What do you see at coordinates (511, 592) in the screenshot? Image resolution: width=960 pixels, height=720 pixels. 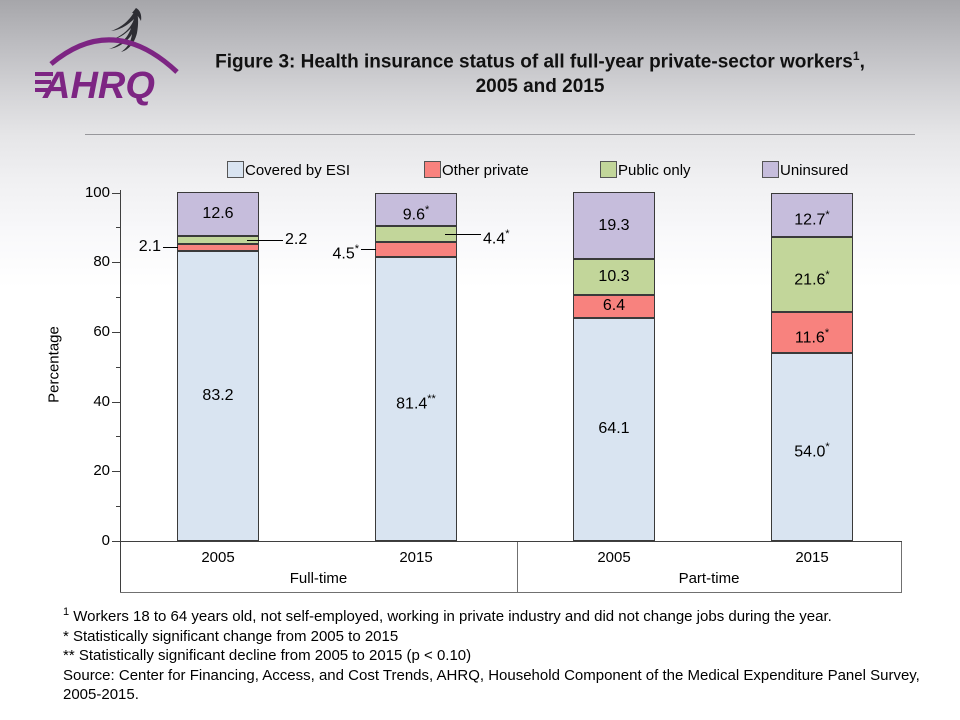 I see `category-box-bottom-border` at bounding box center [511, 592].